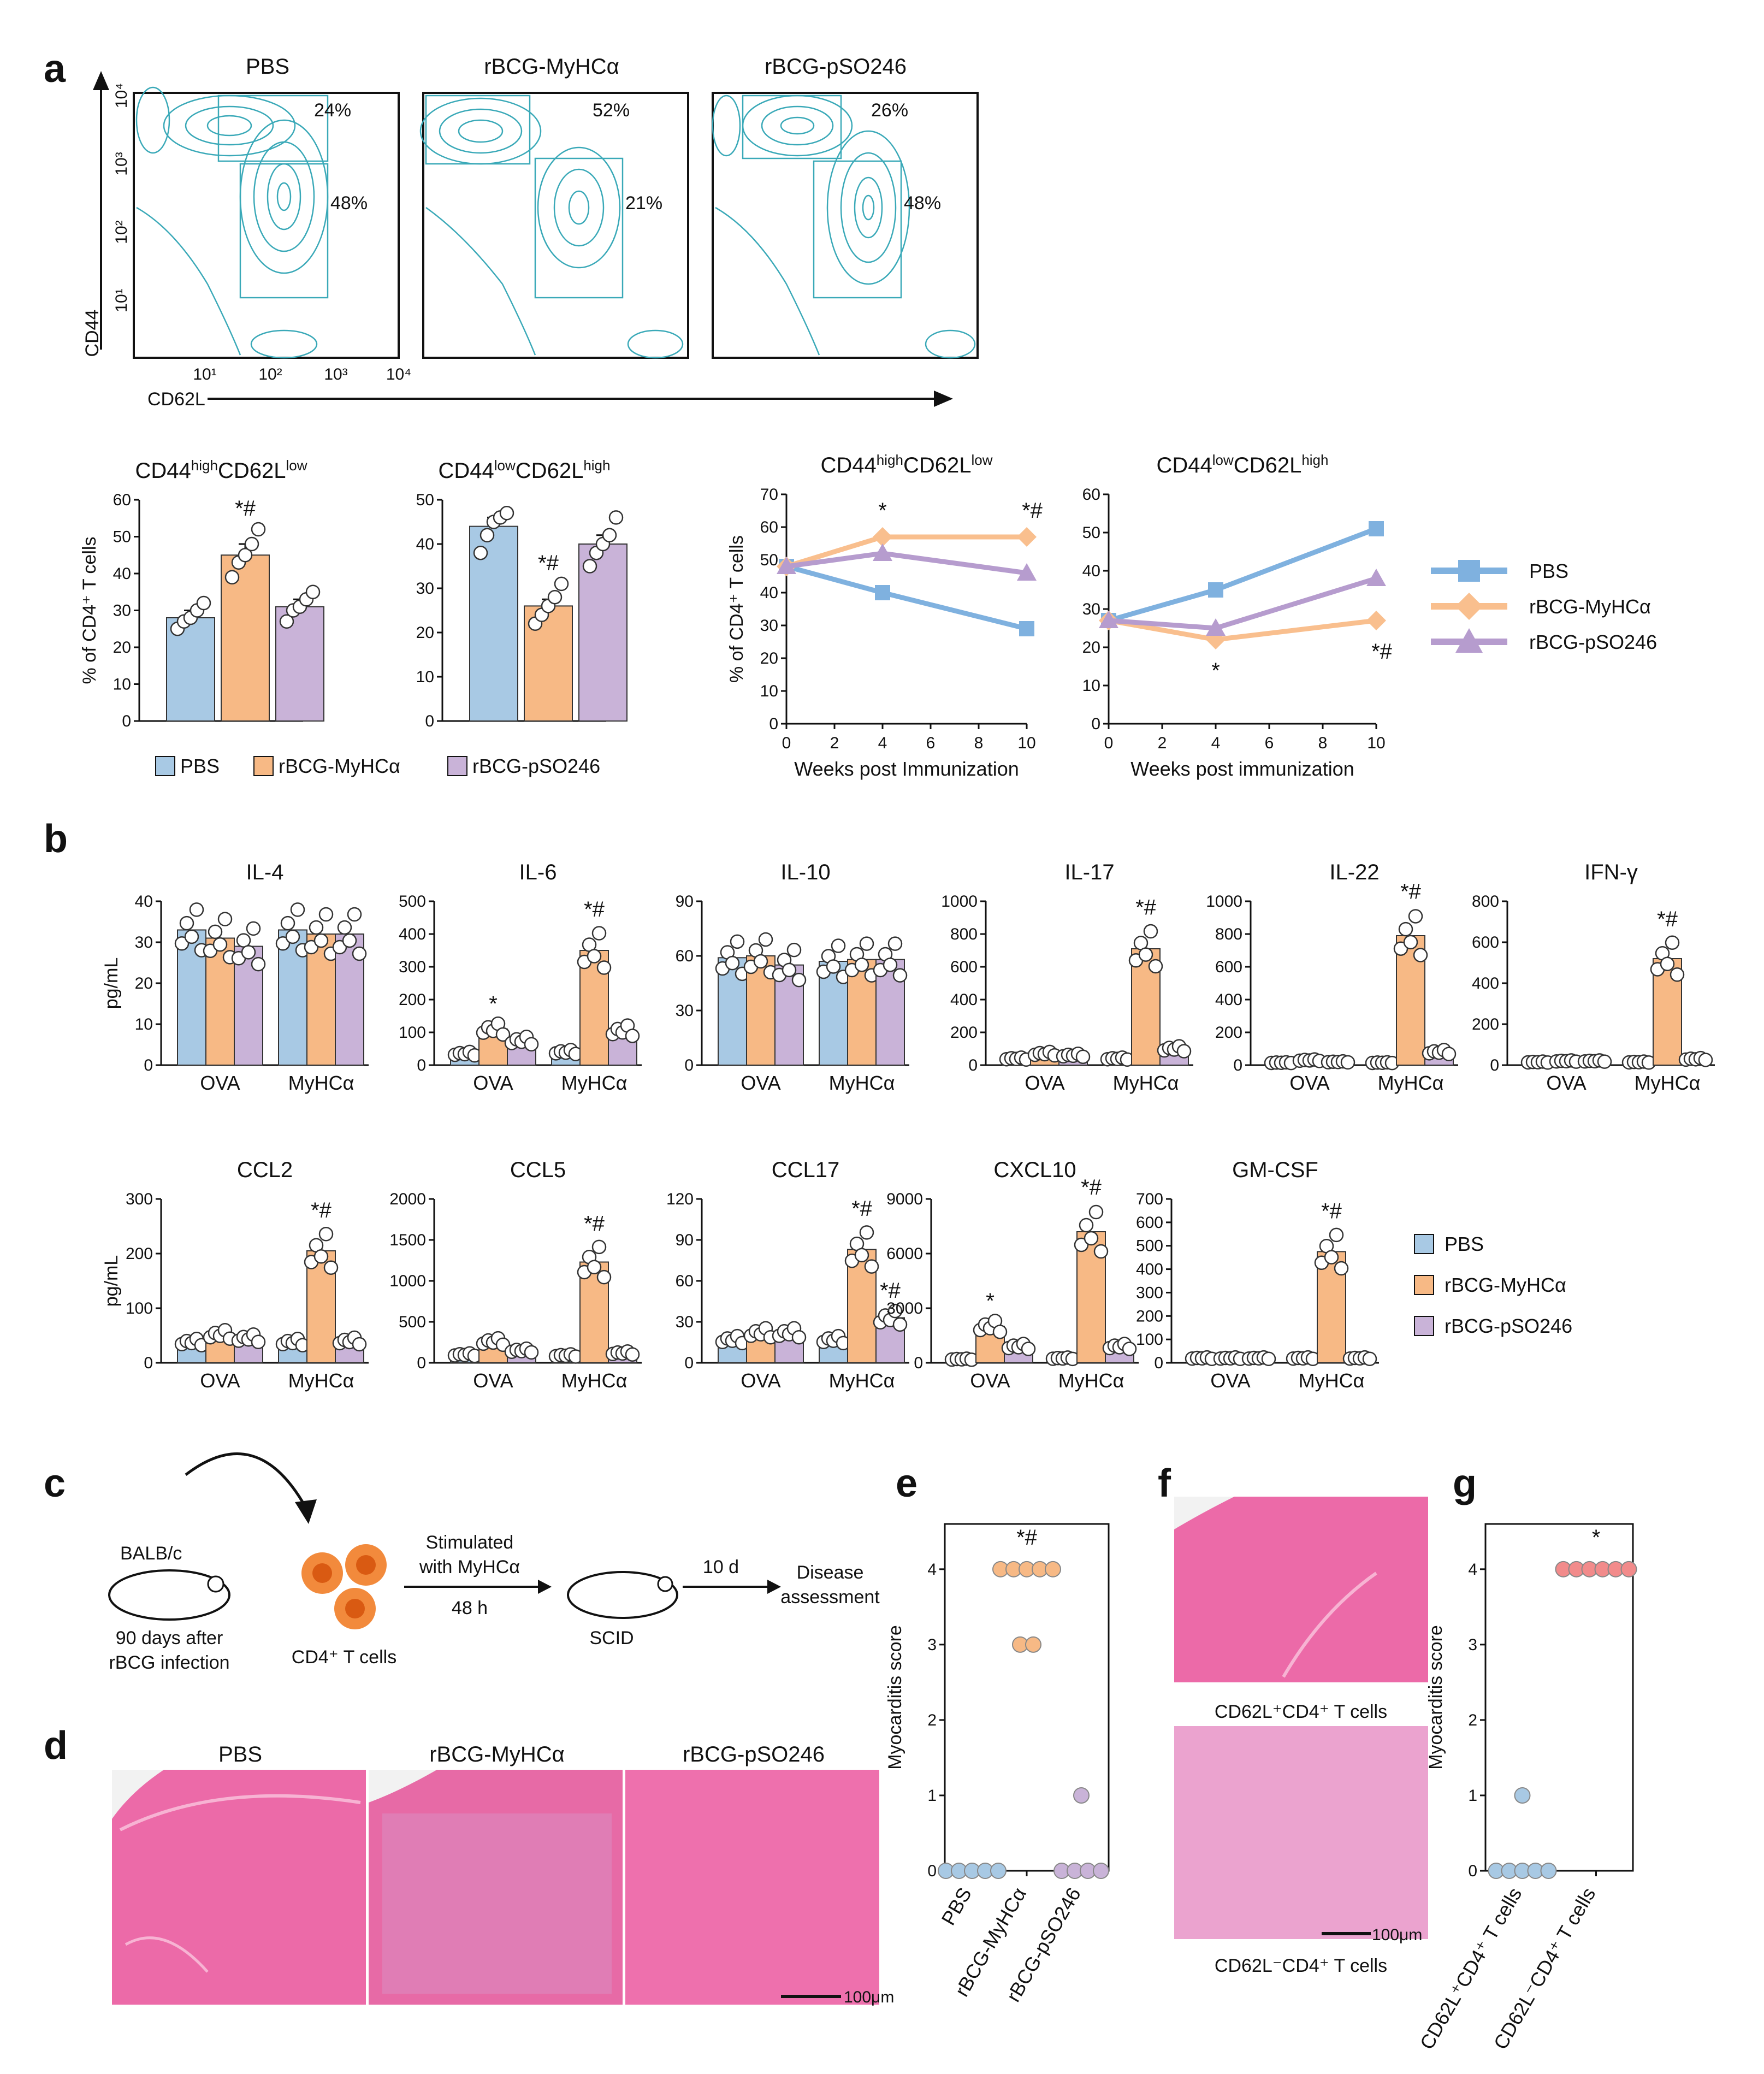 The image size is (1764, 2074). I want to click on a-bar-1-ytick-2: 20, so click(122, 648).